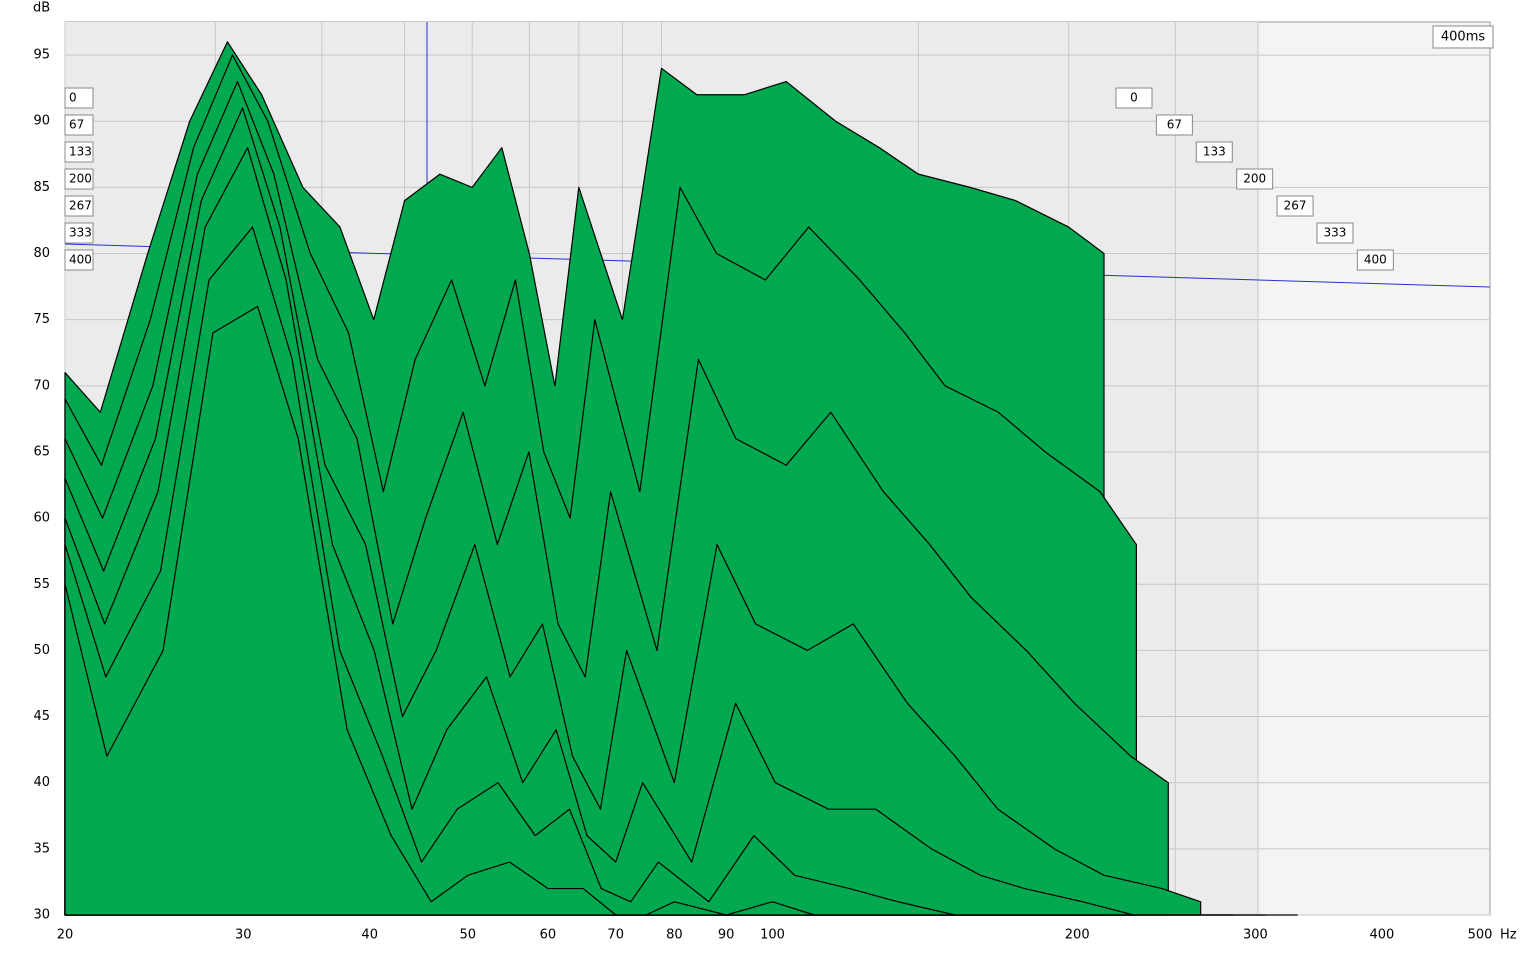 This screenshot has height=954, width=1521. Describe the element at coordinates (41, 782) in the screenshot. I see `y-tick-label: 40` at that location.